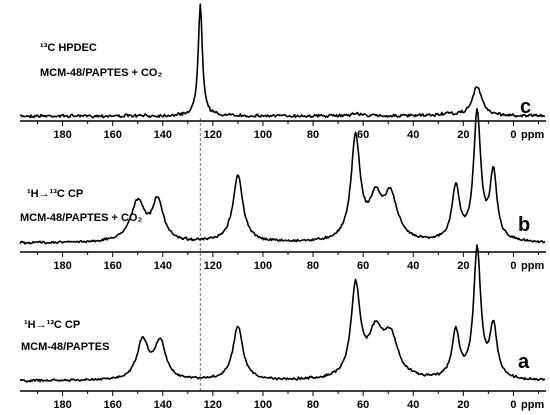  Describe the element at coordinates (163, 405) in the screenshot. I see `panel-a-tick-label: 140` at that location.